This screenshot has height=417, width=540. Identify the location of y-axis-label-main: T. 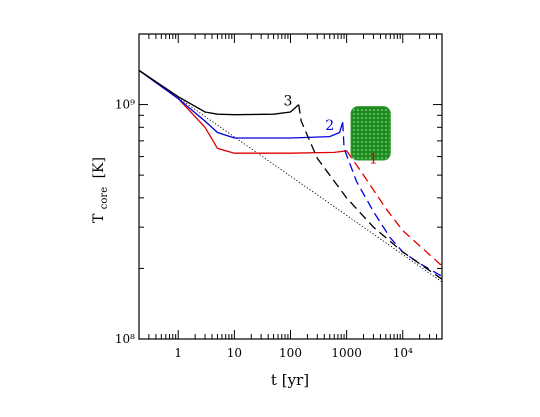
(99, 218).